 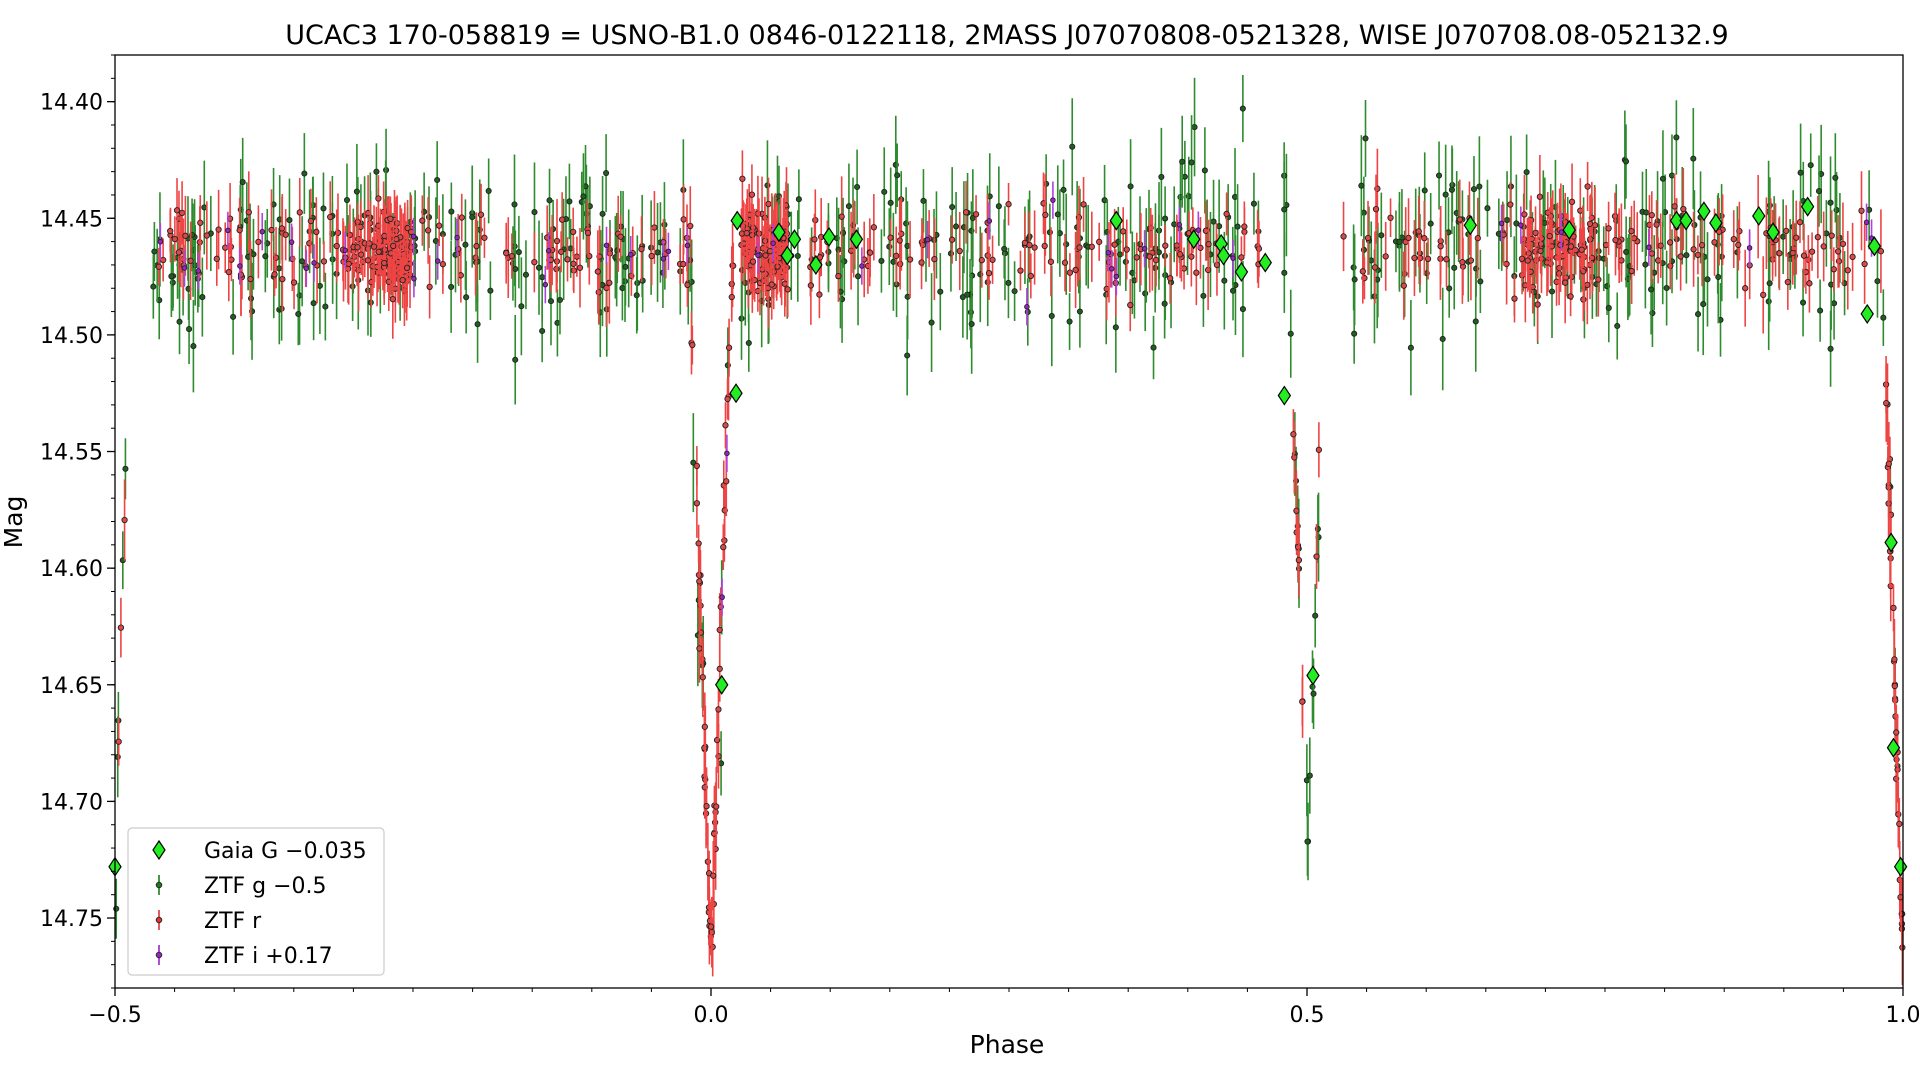 I want to click on legend-label: Gaia G −0.035, so click(x=285, y=851).